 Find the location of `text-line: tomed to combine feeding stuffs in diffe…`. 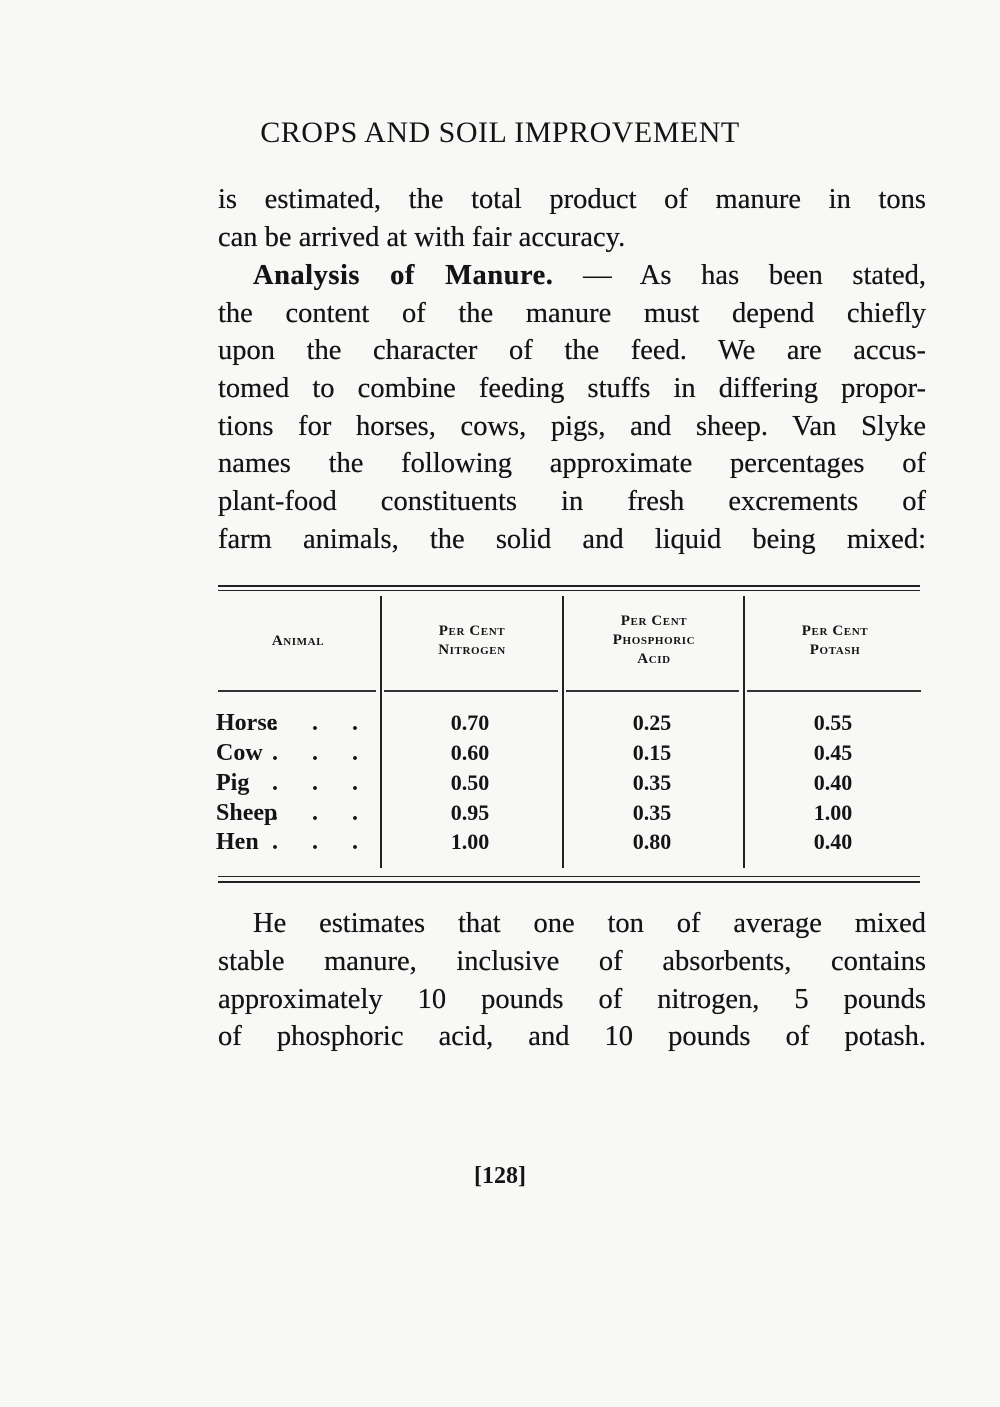

text-line: tomed to combine feeding stuffs in diffe… is located at coordinates (572, 388).